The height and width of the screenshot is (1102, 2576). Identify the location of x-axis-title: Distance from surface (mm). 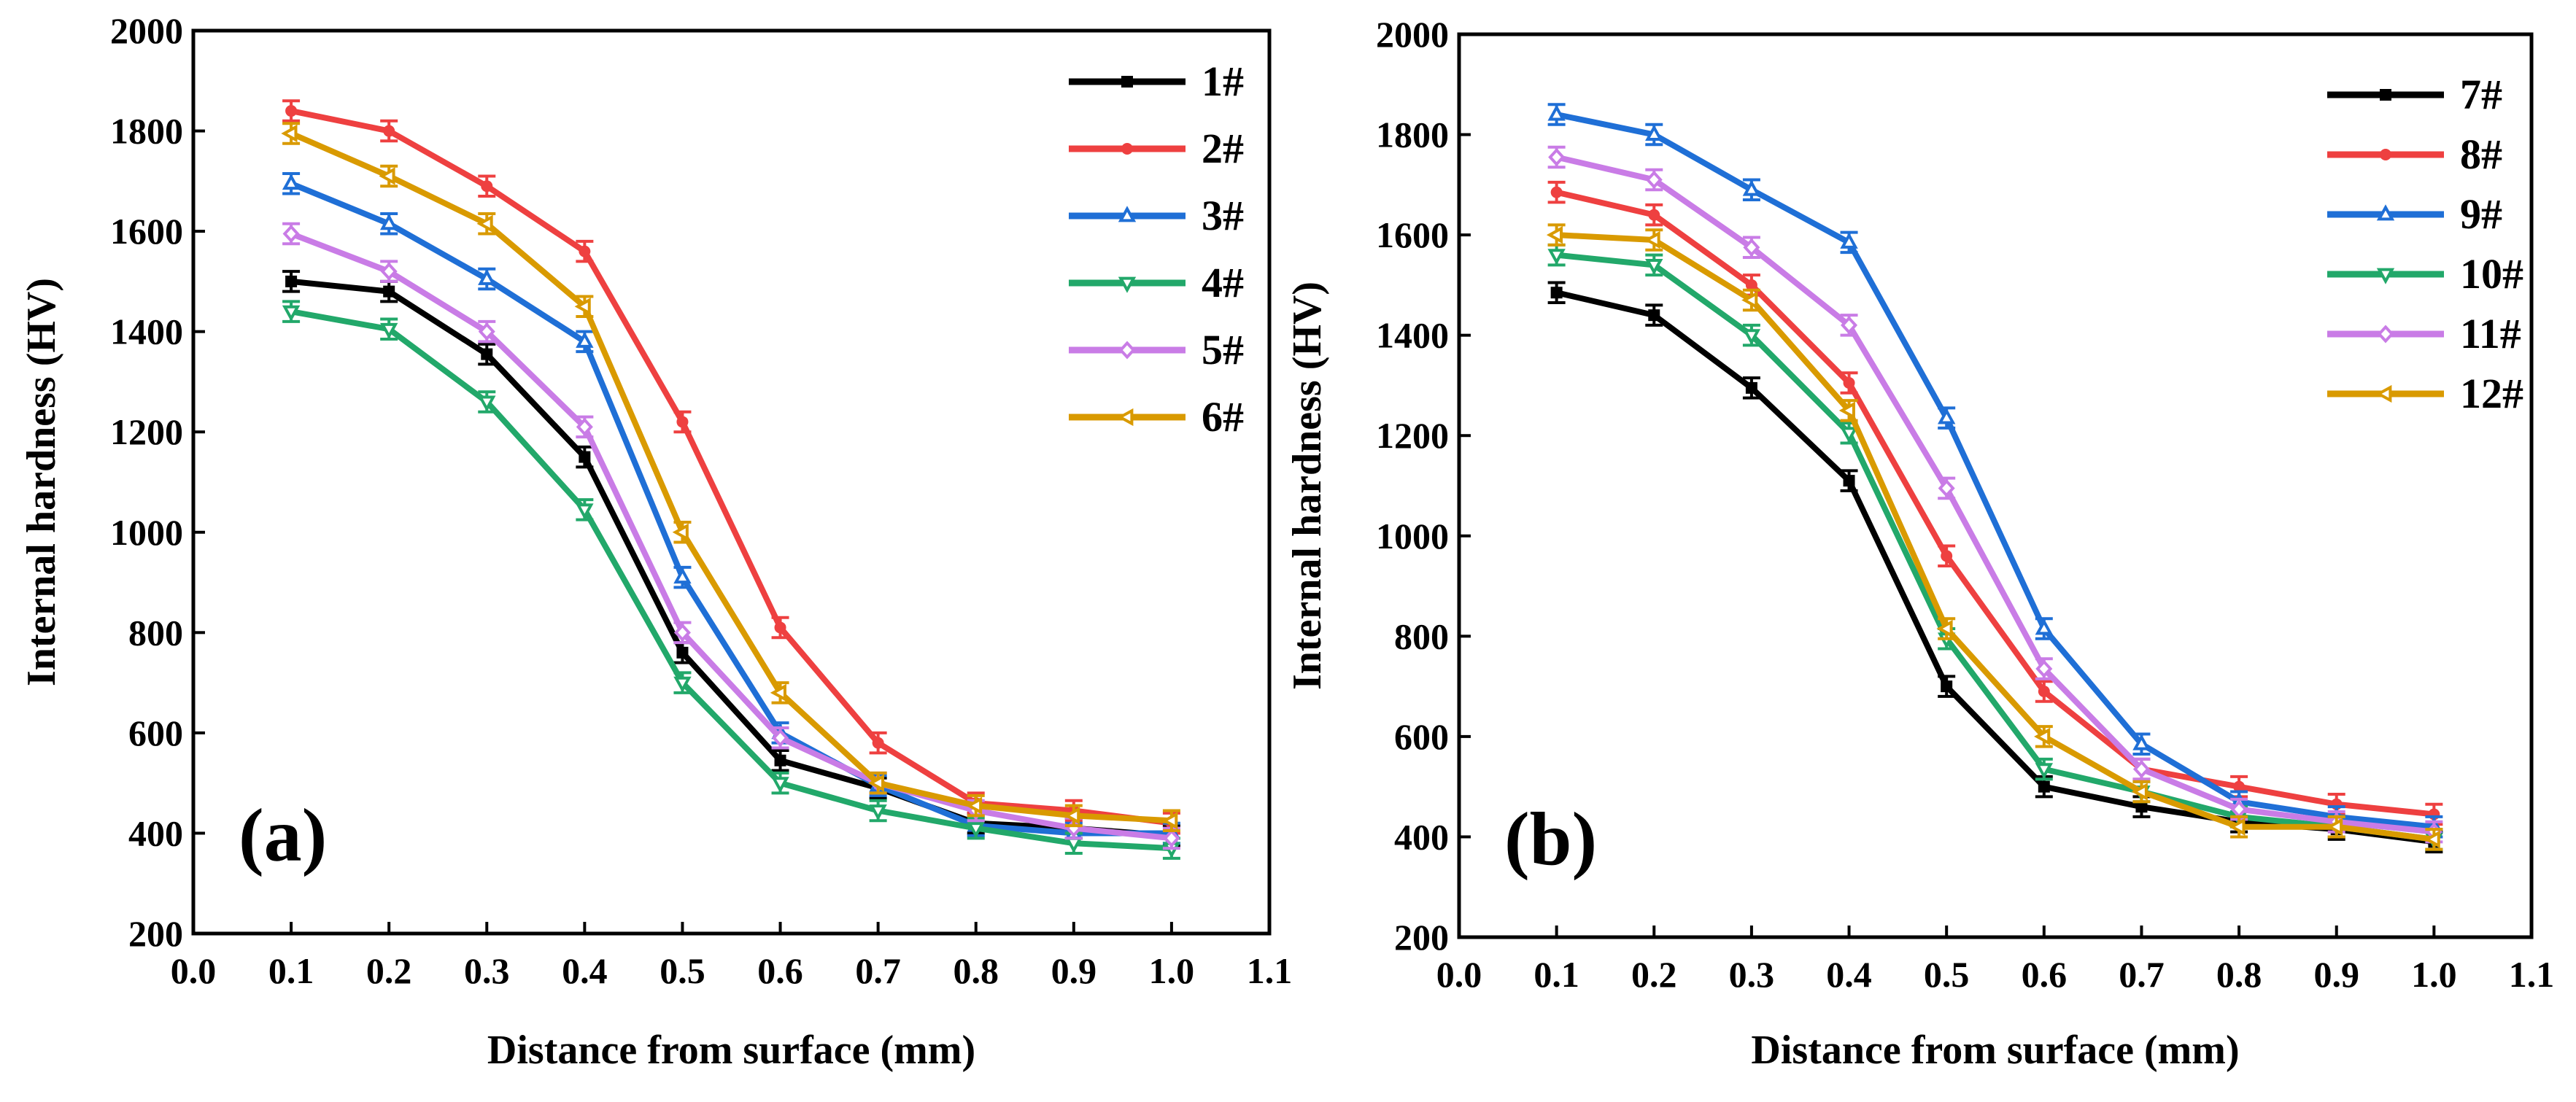
(1995, 1051).